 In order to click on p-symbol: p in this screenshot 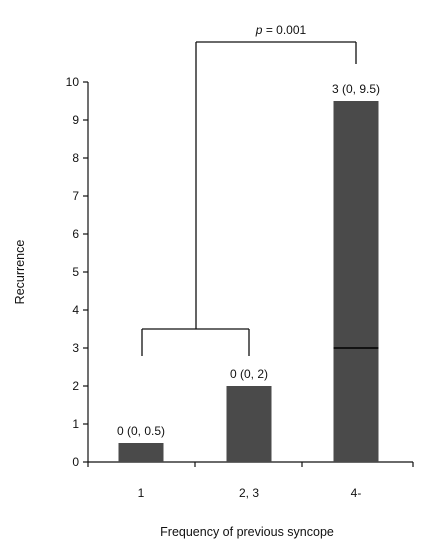, I will do `click(259, 30)`.